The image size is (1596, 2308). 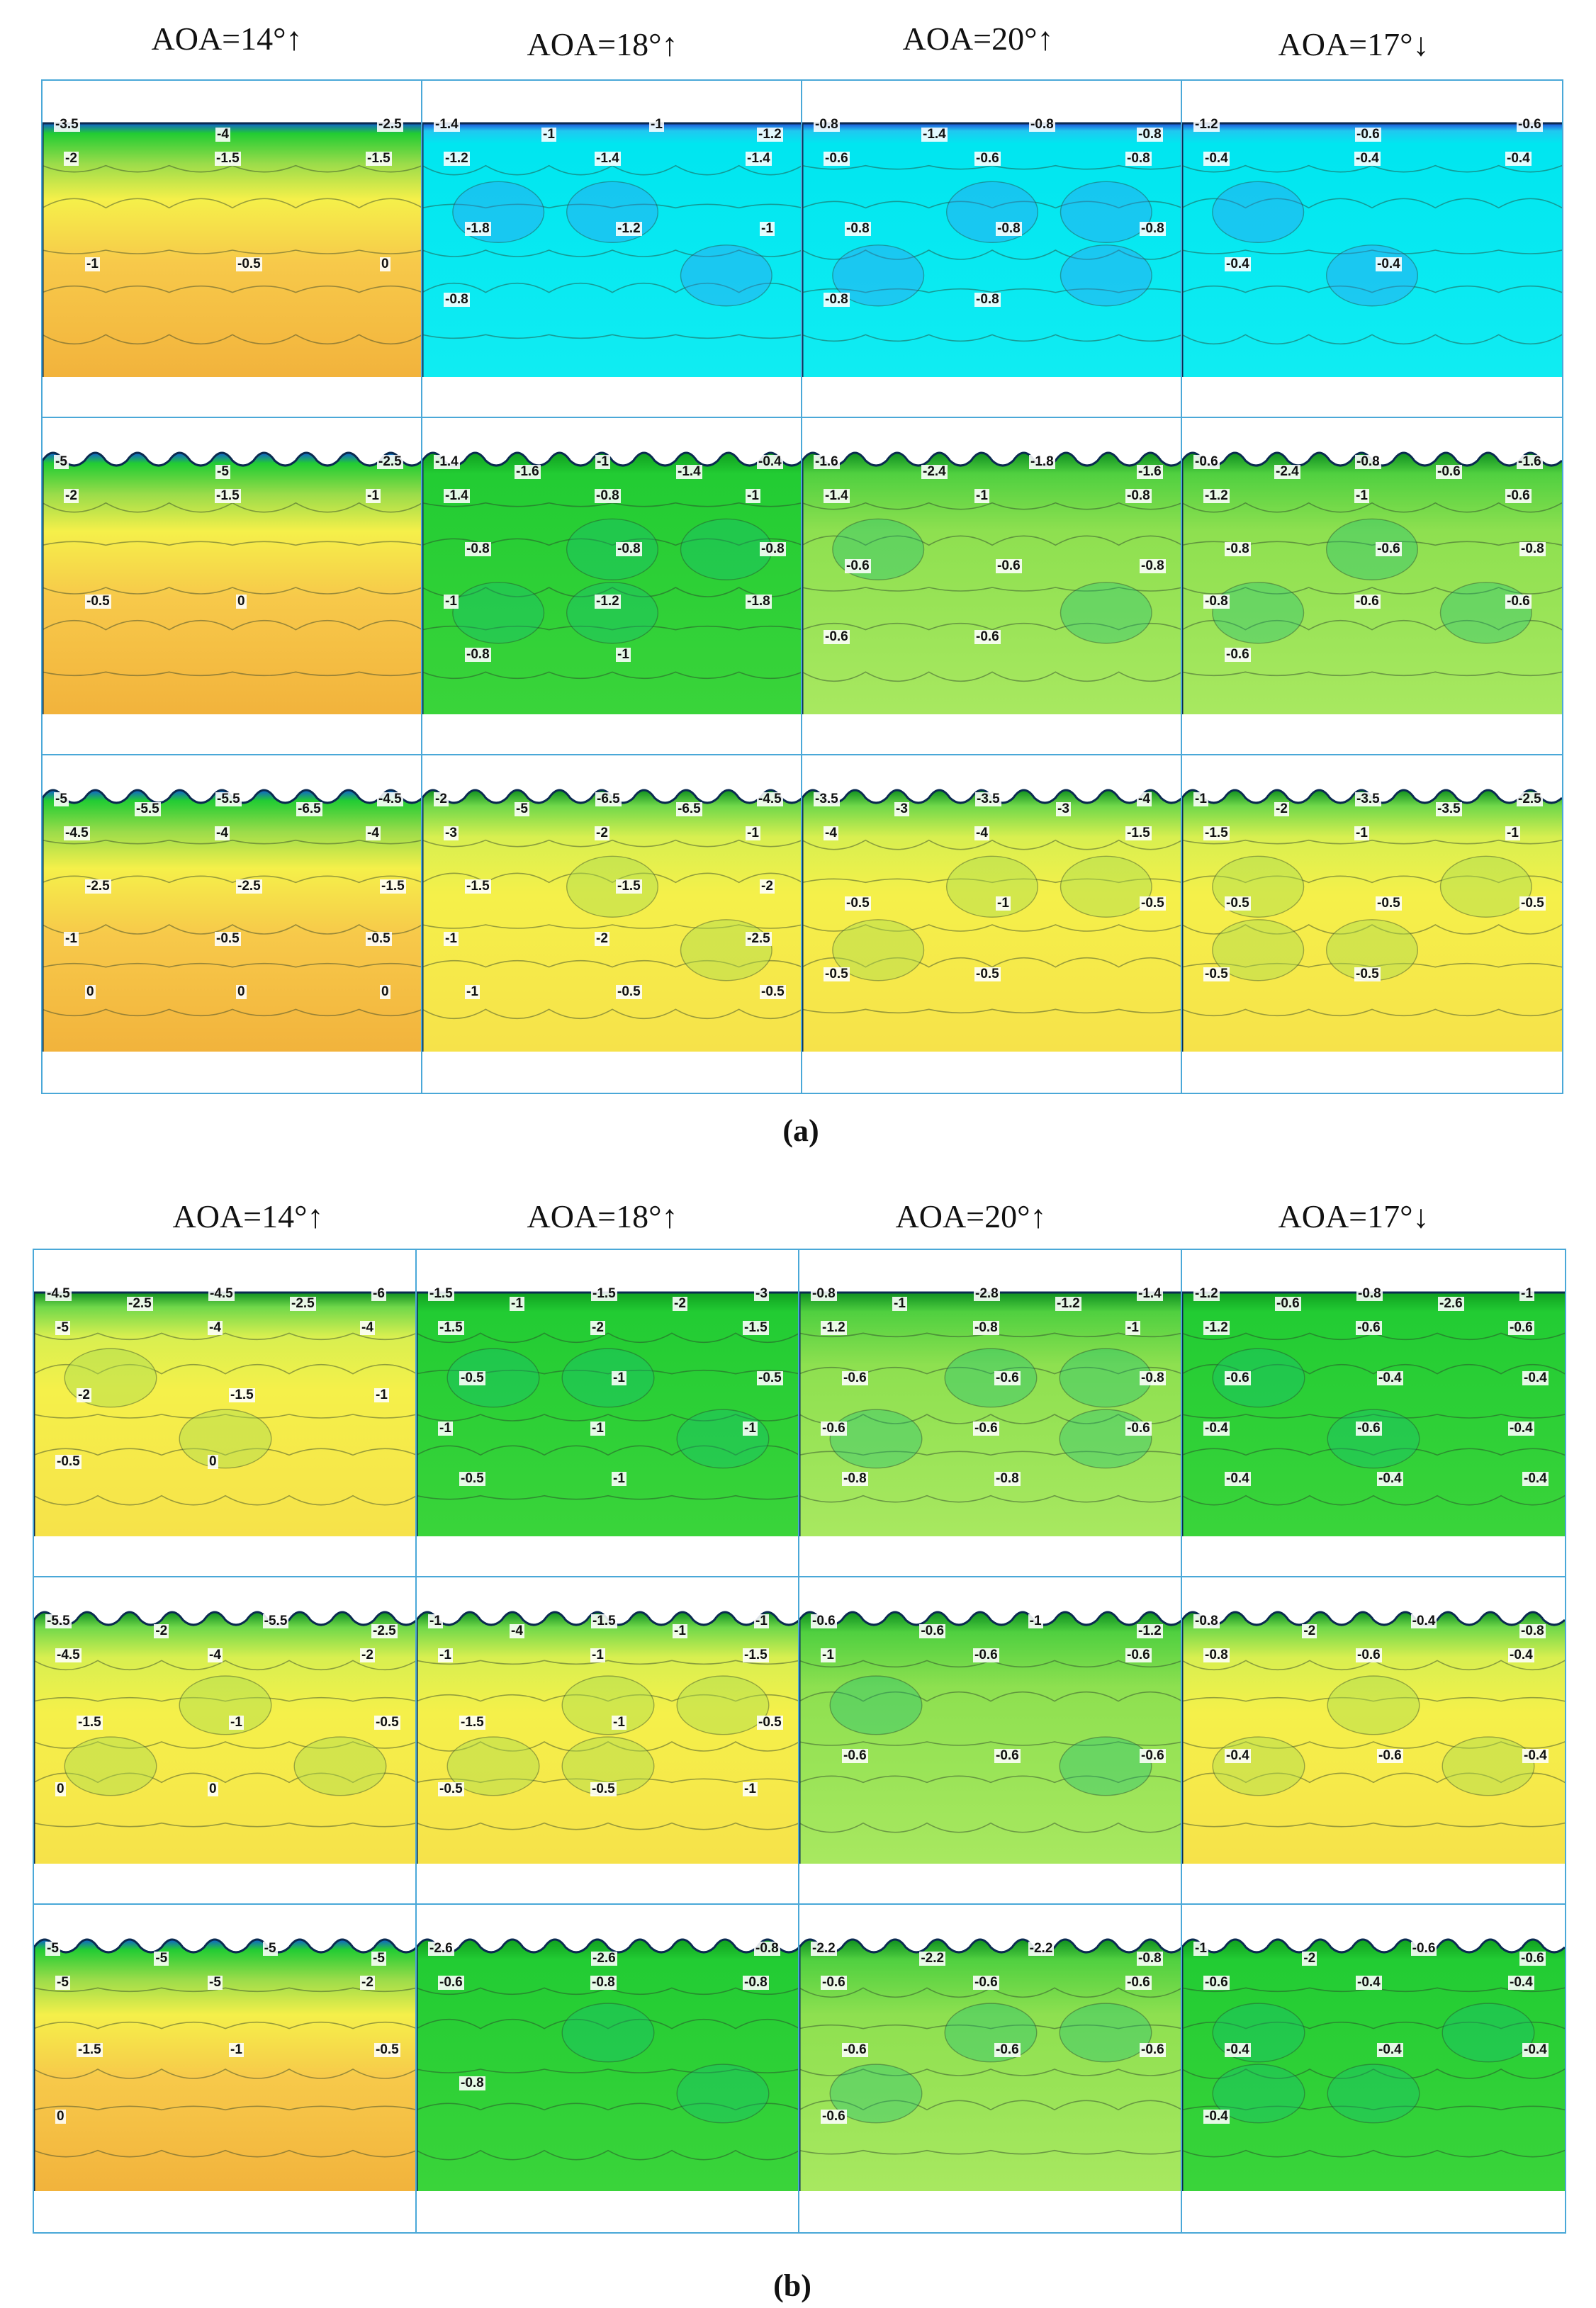 I want to click on contour-plot-a-r2-c3, so click(x=1372, y=921).